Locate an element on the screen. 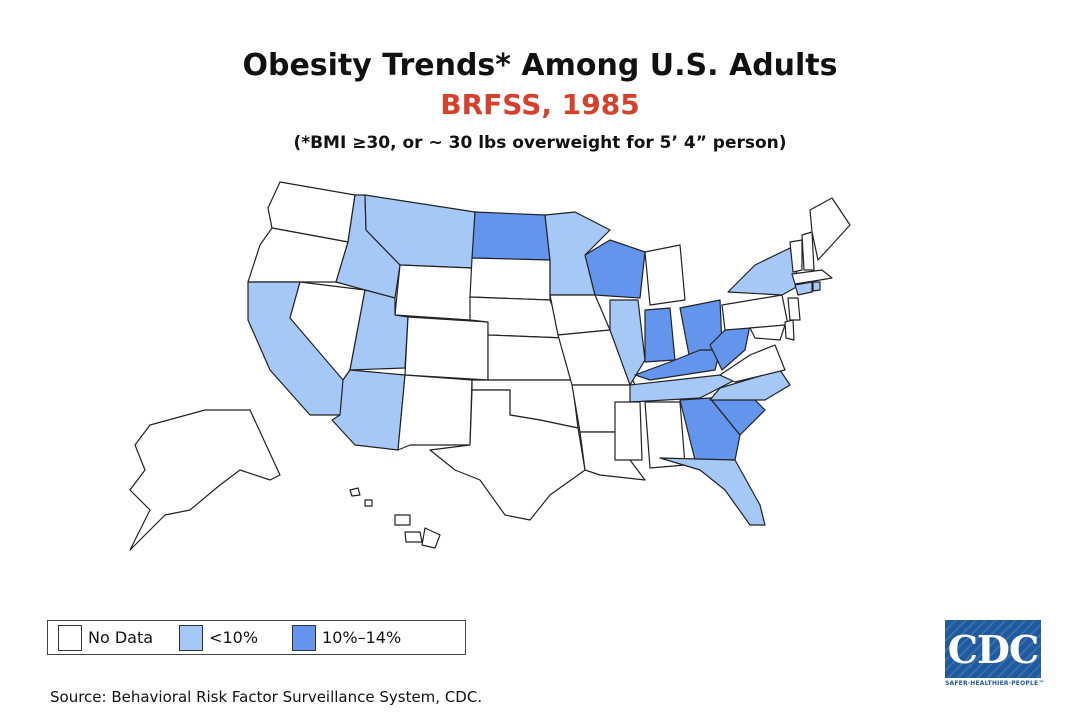 This screenshot has width=1080, height=720. cdc-logo-tagline: SAFER·HEALTHIER·PEOPLE™ is located at coordinates (995, 683).